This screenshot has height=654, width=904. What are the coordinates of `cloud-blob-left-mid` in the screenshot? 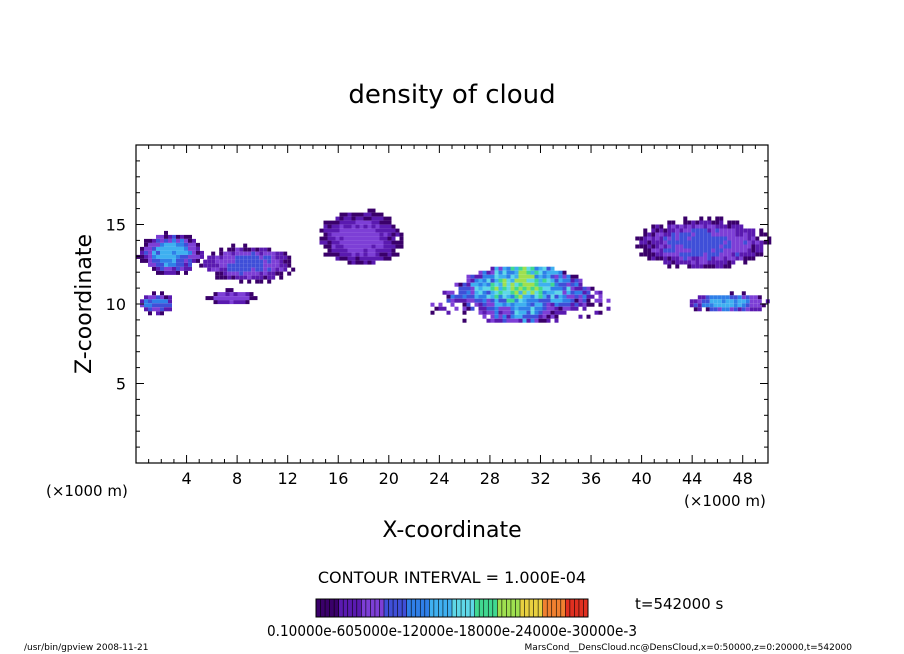 It's located at (247, 263).